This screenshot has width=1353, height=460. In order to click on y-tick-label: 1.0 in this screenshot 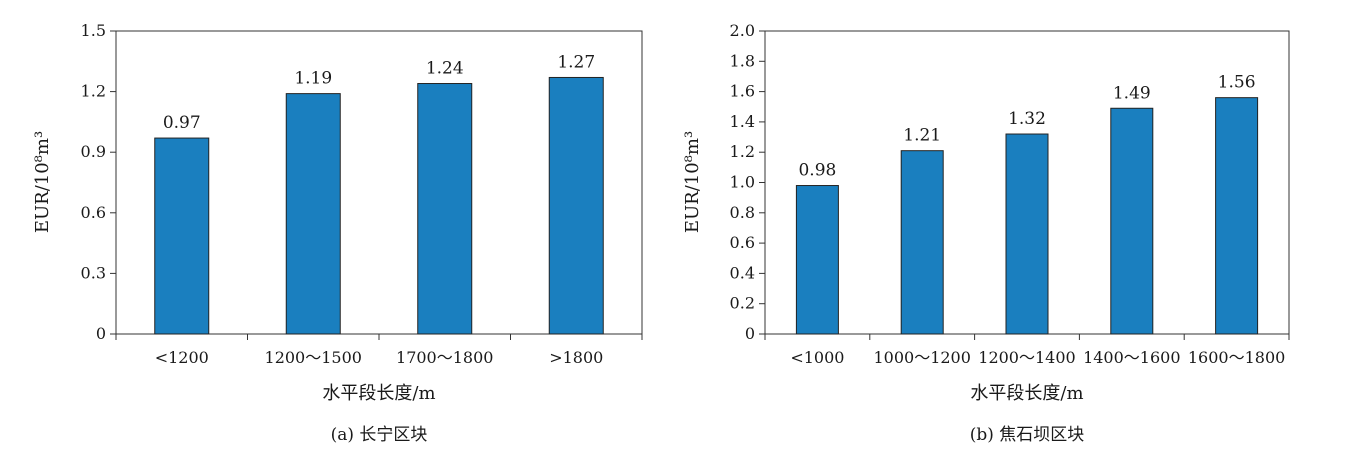, I will do `click(742, 182)`.